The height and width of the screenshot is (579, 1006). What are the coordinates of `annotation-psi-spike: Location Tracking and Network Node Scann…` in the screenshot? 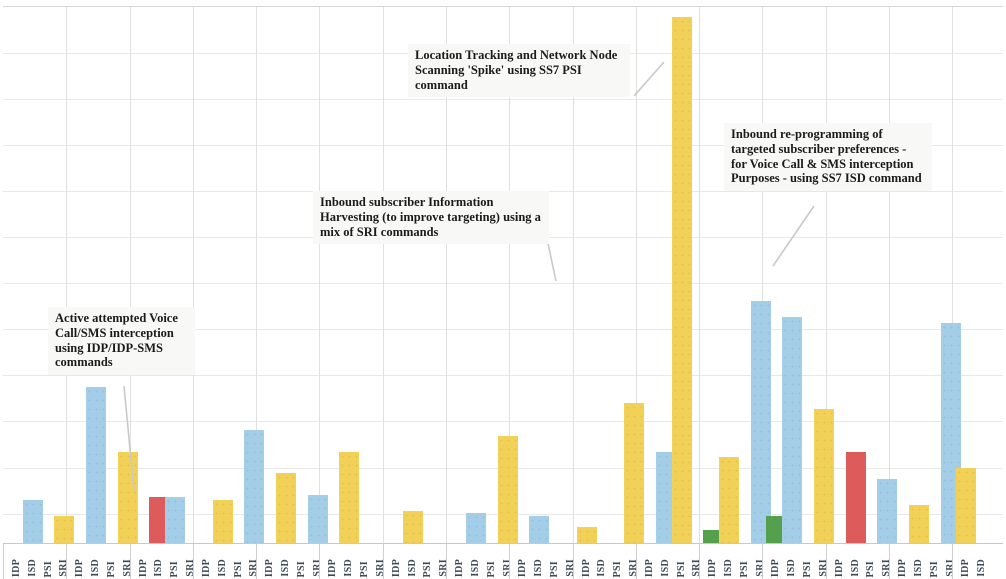 It's located at (519, 71).